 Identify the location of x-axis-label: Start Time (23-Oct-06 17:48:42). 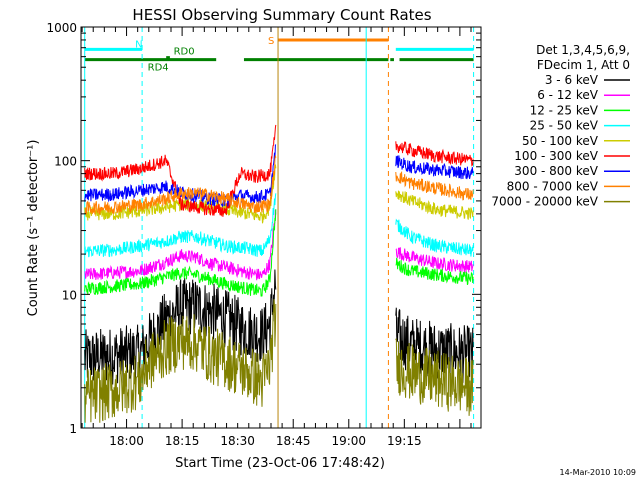
(280, 463).